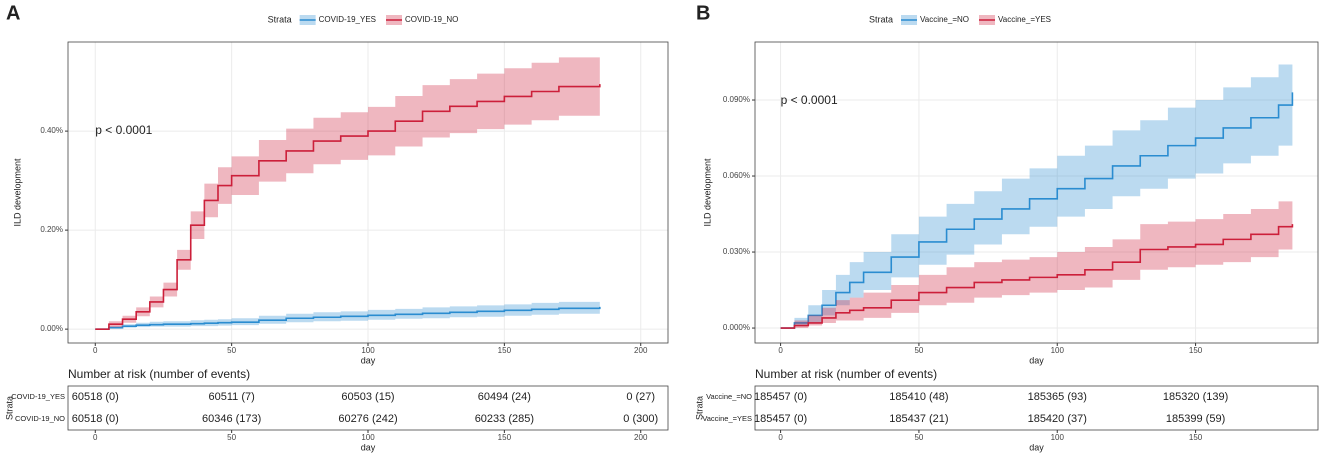 The width and height of the screenshot is (1325, 457). What do you see at coordinates (504, 419) in the screenshot?
I see `risk-cell: 60233 (285)` at bounding box center [504, 419].